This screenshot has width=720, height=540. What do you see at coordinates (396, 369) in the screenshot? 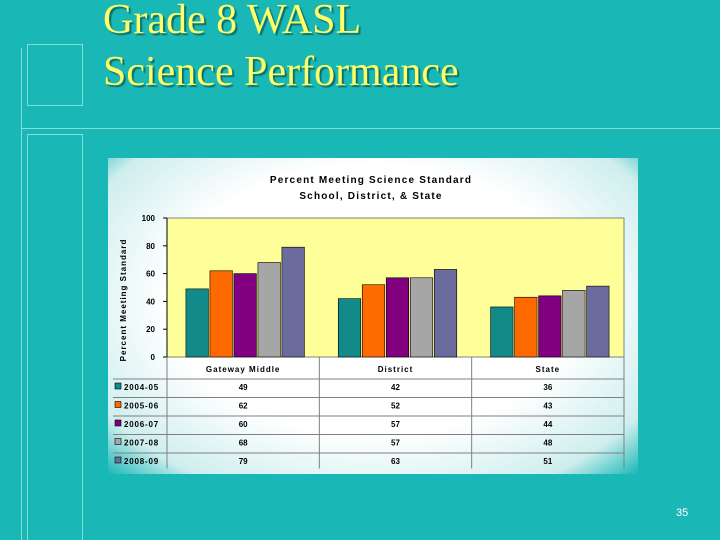
I see `x-tick-label: District` at bounding box center [396, 369].